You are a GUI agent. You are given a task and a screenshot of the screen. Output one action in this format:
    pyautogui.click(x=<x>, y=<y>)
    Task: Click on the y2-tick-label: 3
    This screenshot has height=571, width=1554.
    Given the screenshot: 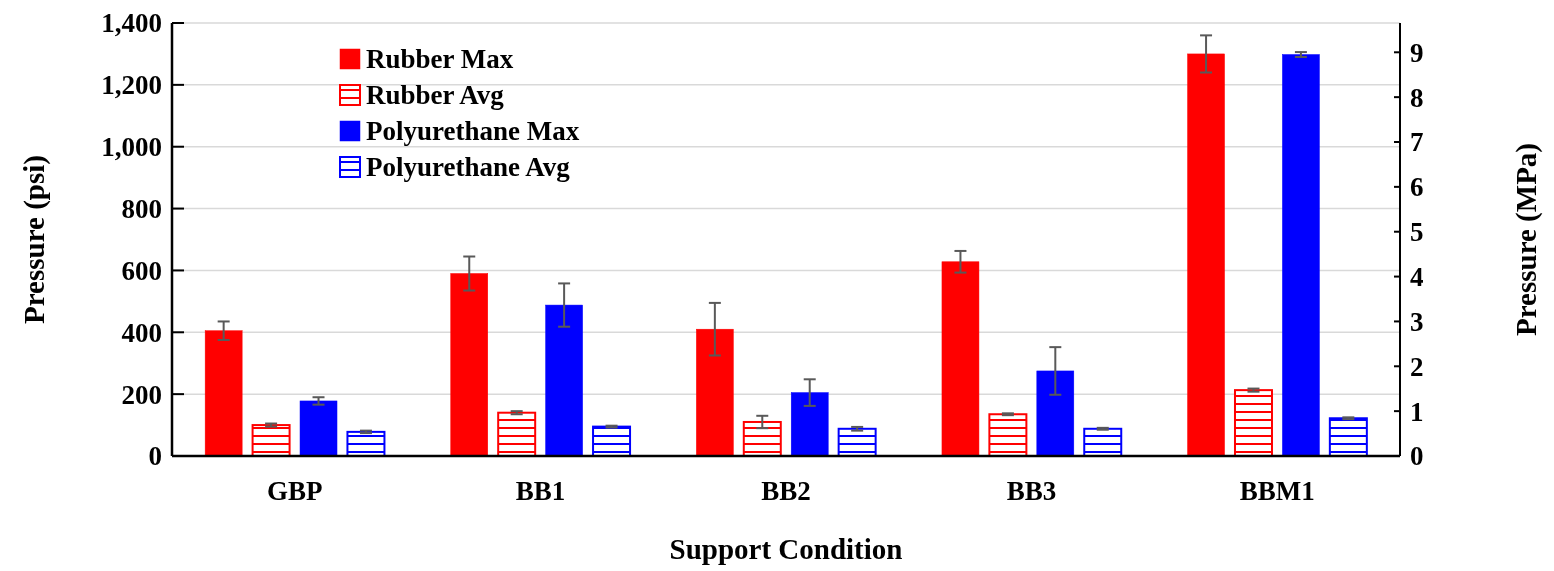 What is the action you would take?
    pyautogui.click(x=1417, y=321)
    